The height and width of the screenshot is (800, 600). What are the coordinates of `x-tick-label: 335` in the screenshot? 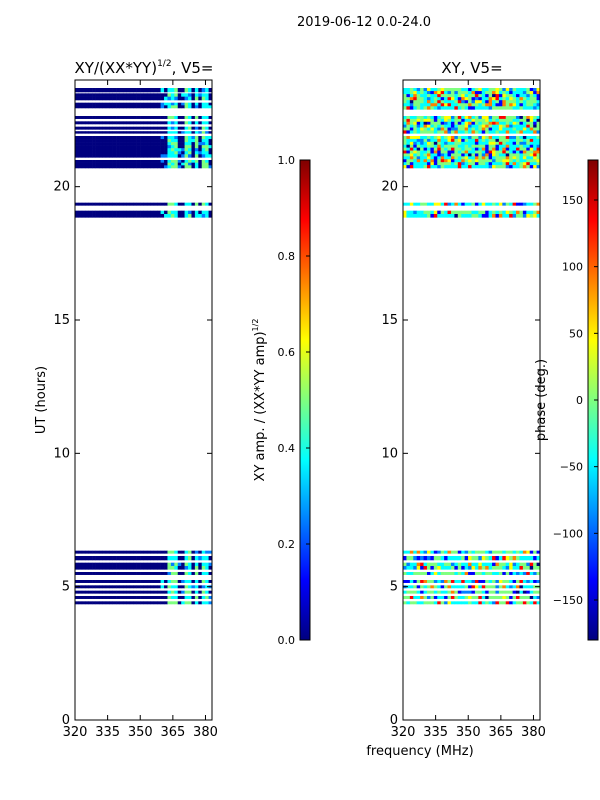 It's located at (435, 732).